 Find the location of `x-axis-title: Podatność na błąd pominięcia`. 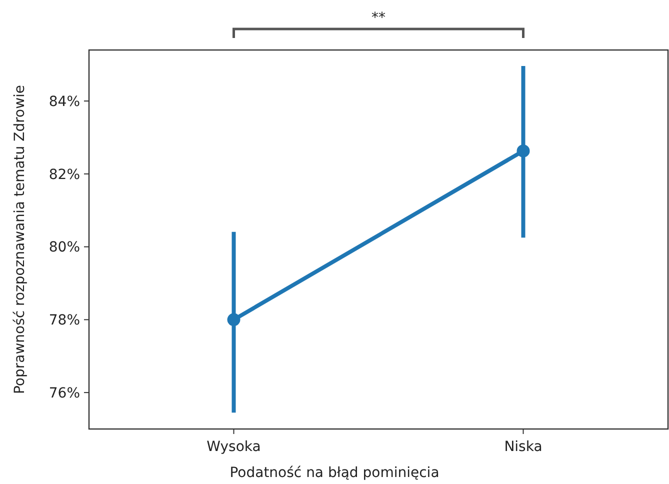

x-axis-title: Podatność na błąd pominięcia is located at coordinates (335, 473).